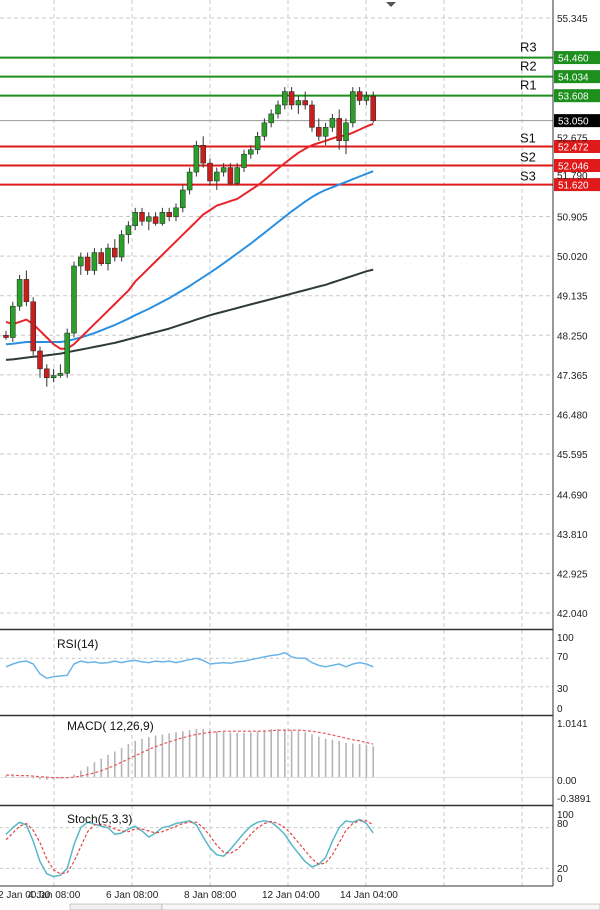 The image size is (600, 910). What do you see at coordinates (25, 895) in the screenshot?
I see `x-tick-1: 2 Jan 00:00` at bounding box center [25, 895].